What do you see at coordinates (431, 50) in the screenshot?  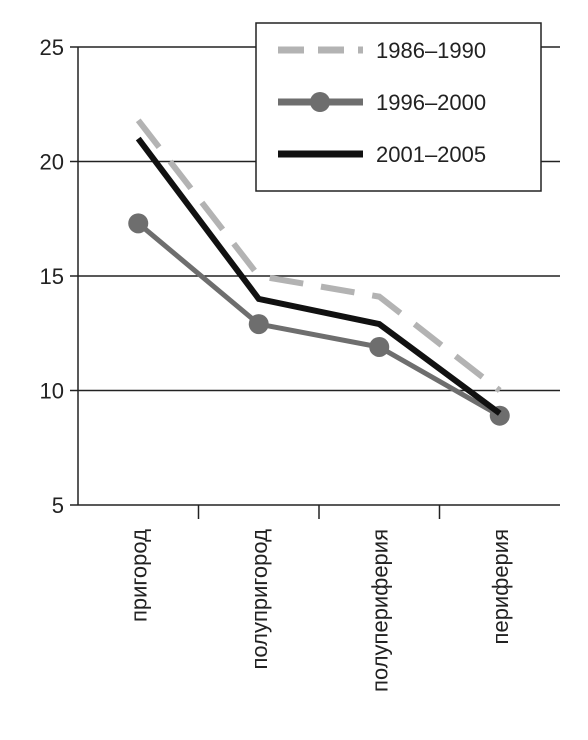 I see `legend-label: 1986–1990` at bounding box center [431, 50].